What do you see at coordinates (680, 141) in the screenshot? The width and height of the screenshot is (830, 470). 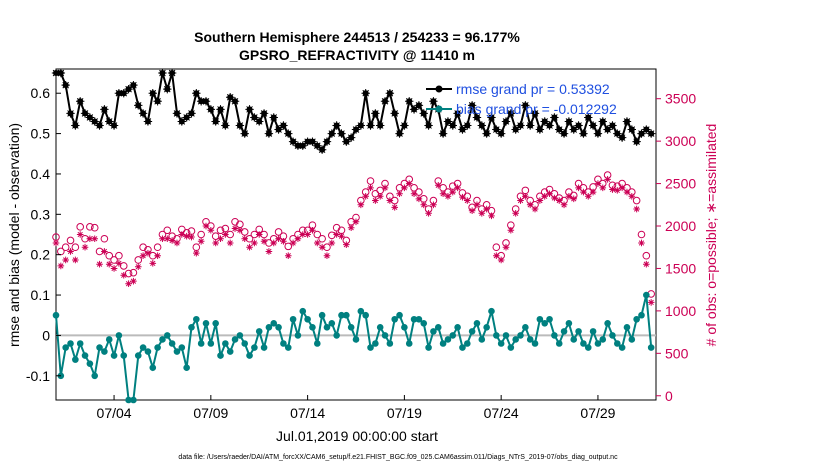 I see `y2-tick-label-1: 3000` at bounding box center [680, 141].